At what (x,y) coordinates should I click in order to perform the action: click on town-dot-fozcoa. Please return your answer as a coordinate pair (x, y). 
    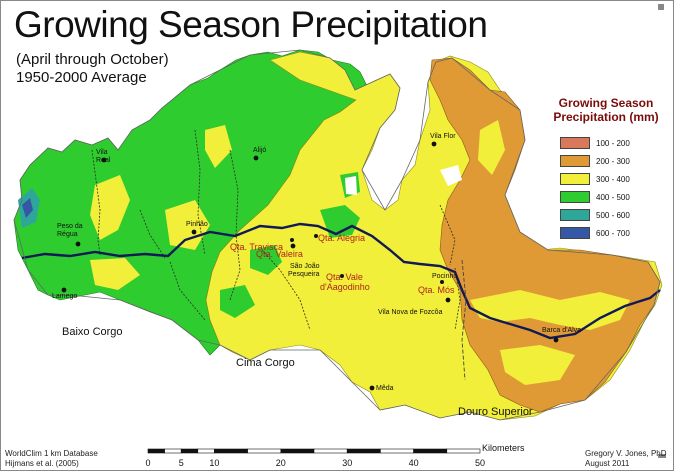
    Looking at the image, I should click on (448, 300).